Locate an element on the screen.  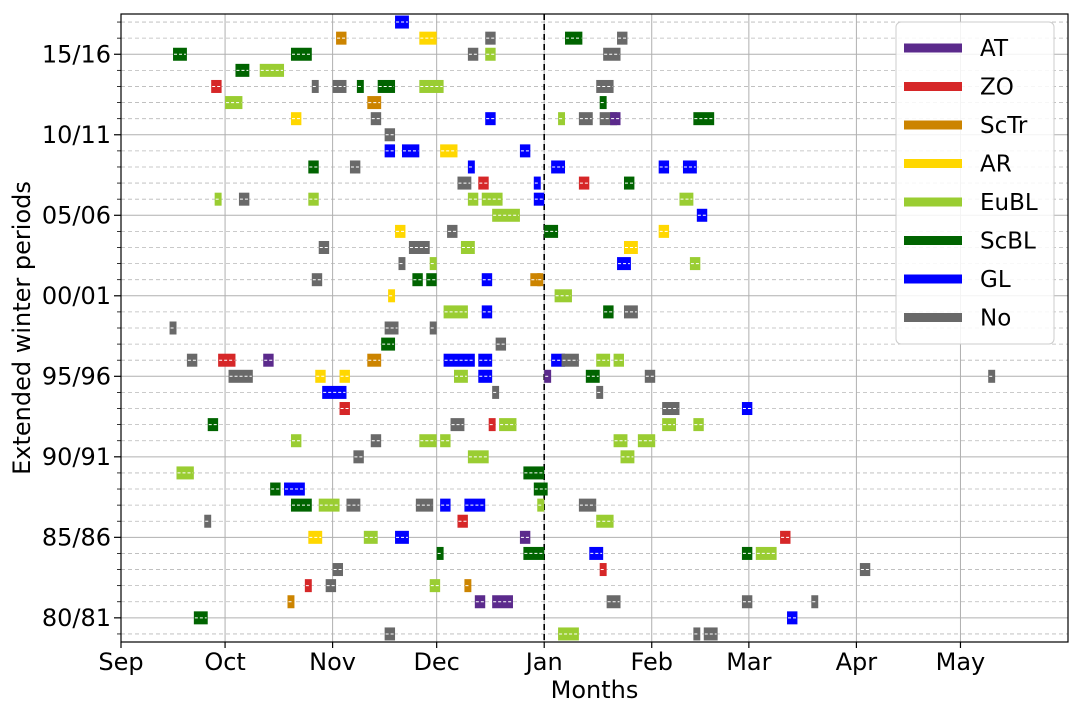
y-tick-label: 95/96 is located at coordinates (76, 376).